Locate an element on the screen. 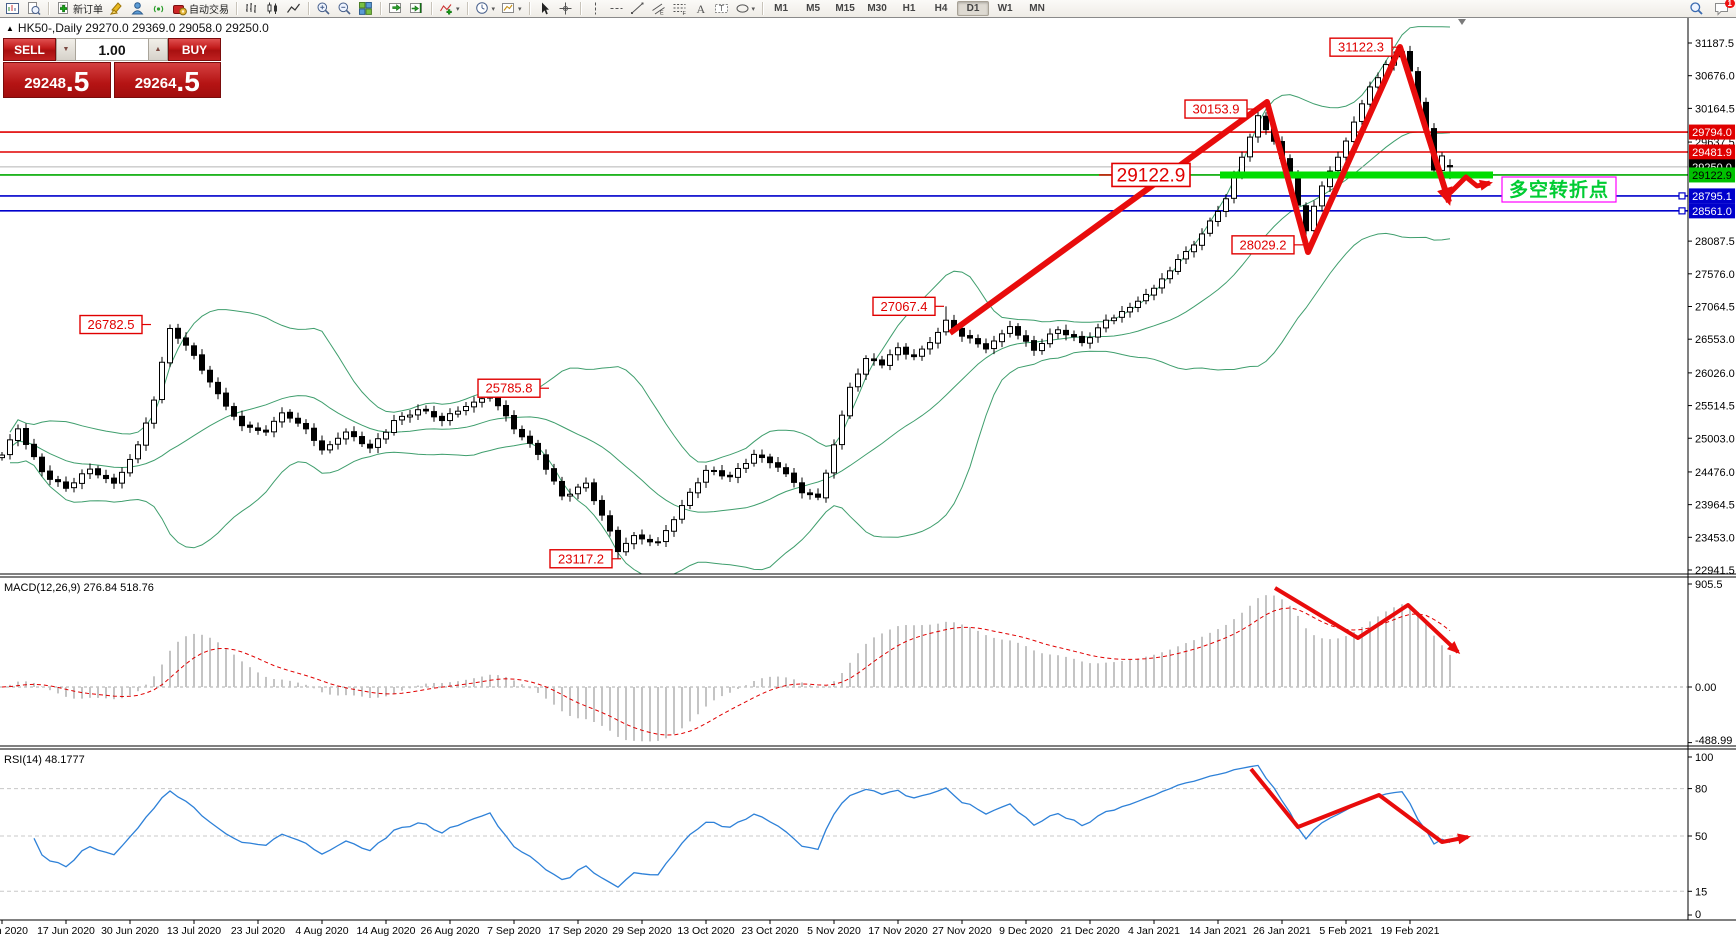  label-box is located at coordinates (581, 559).